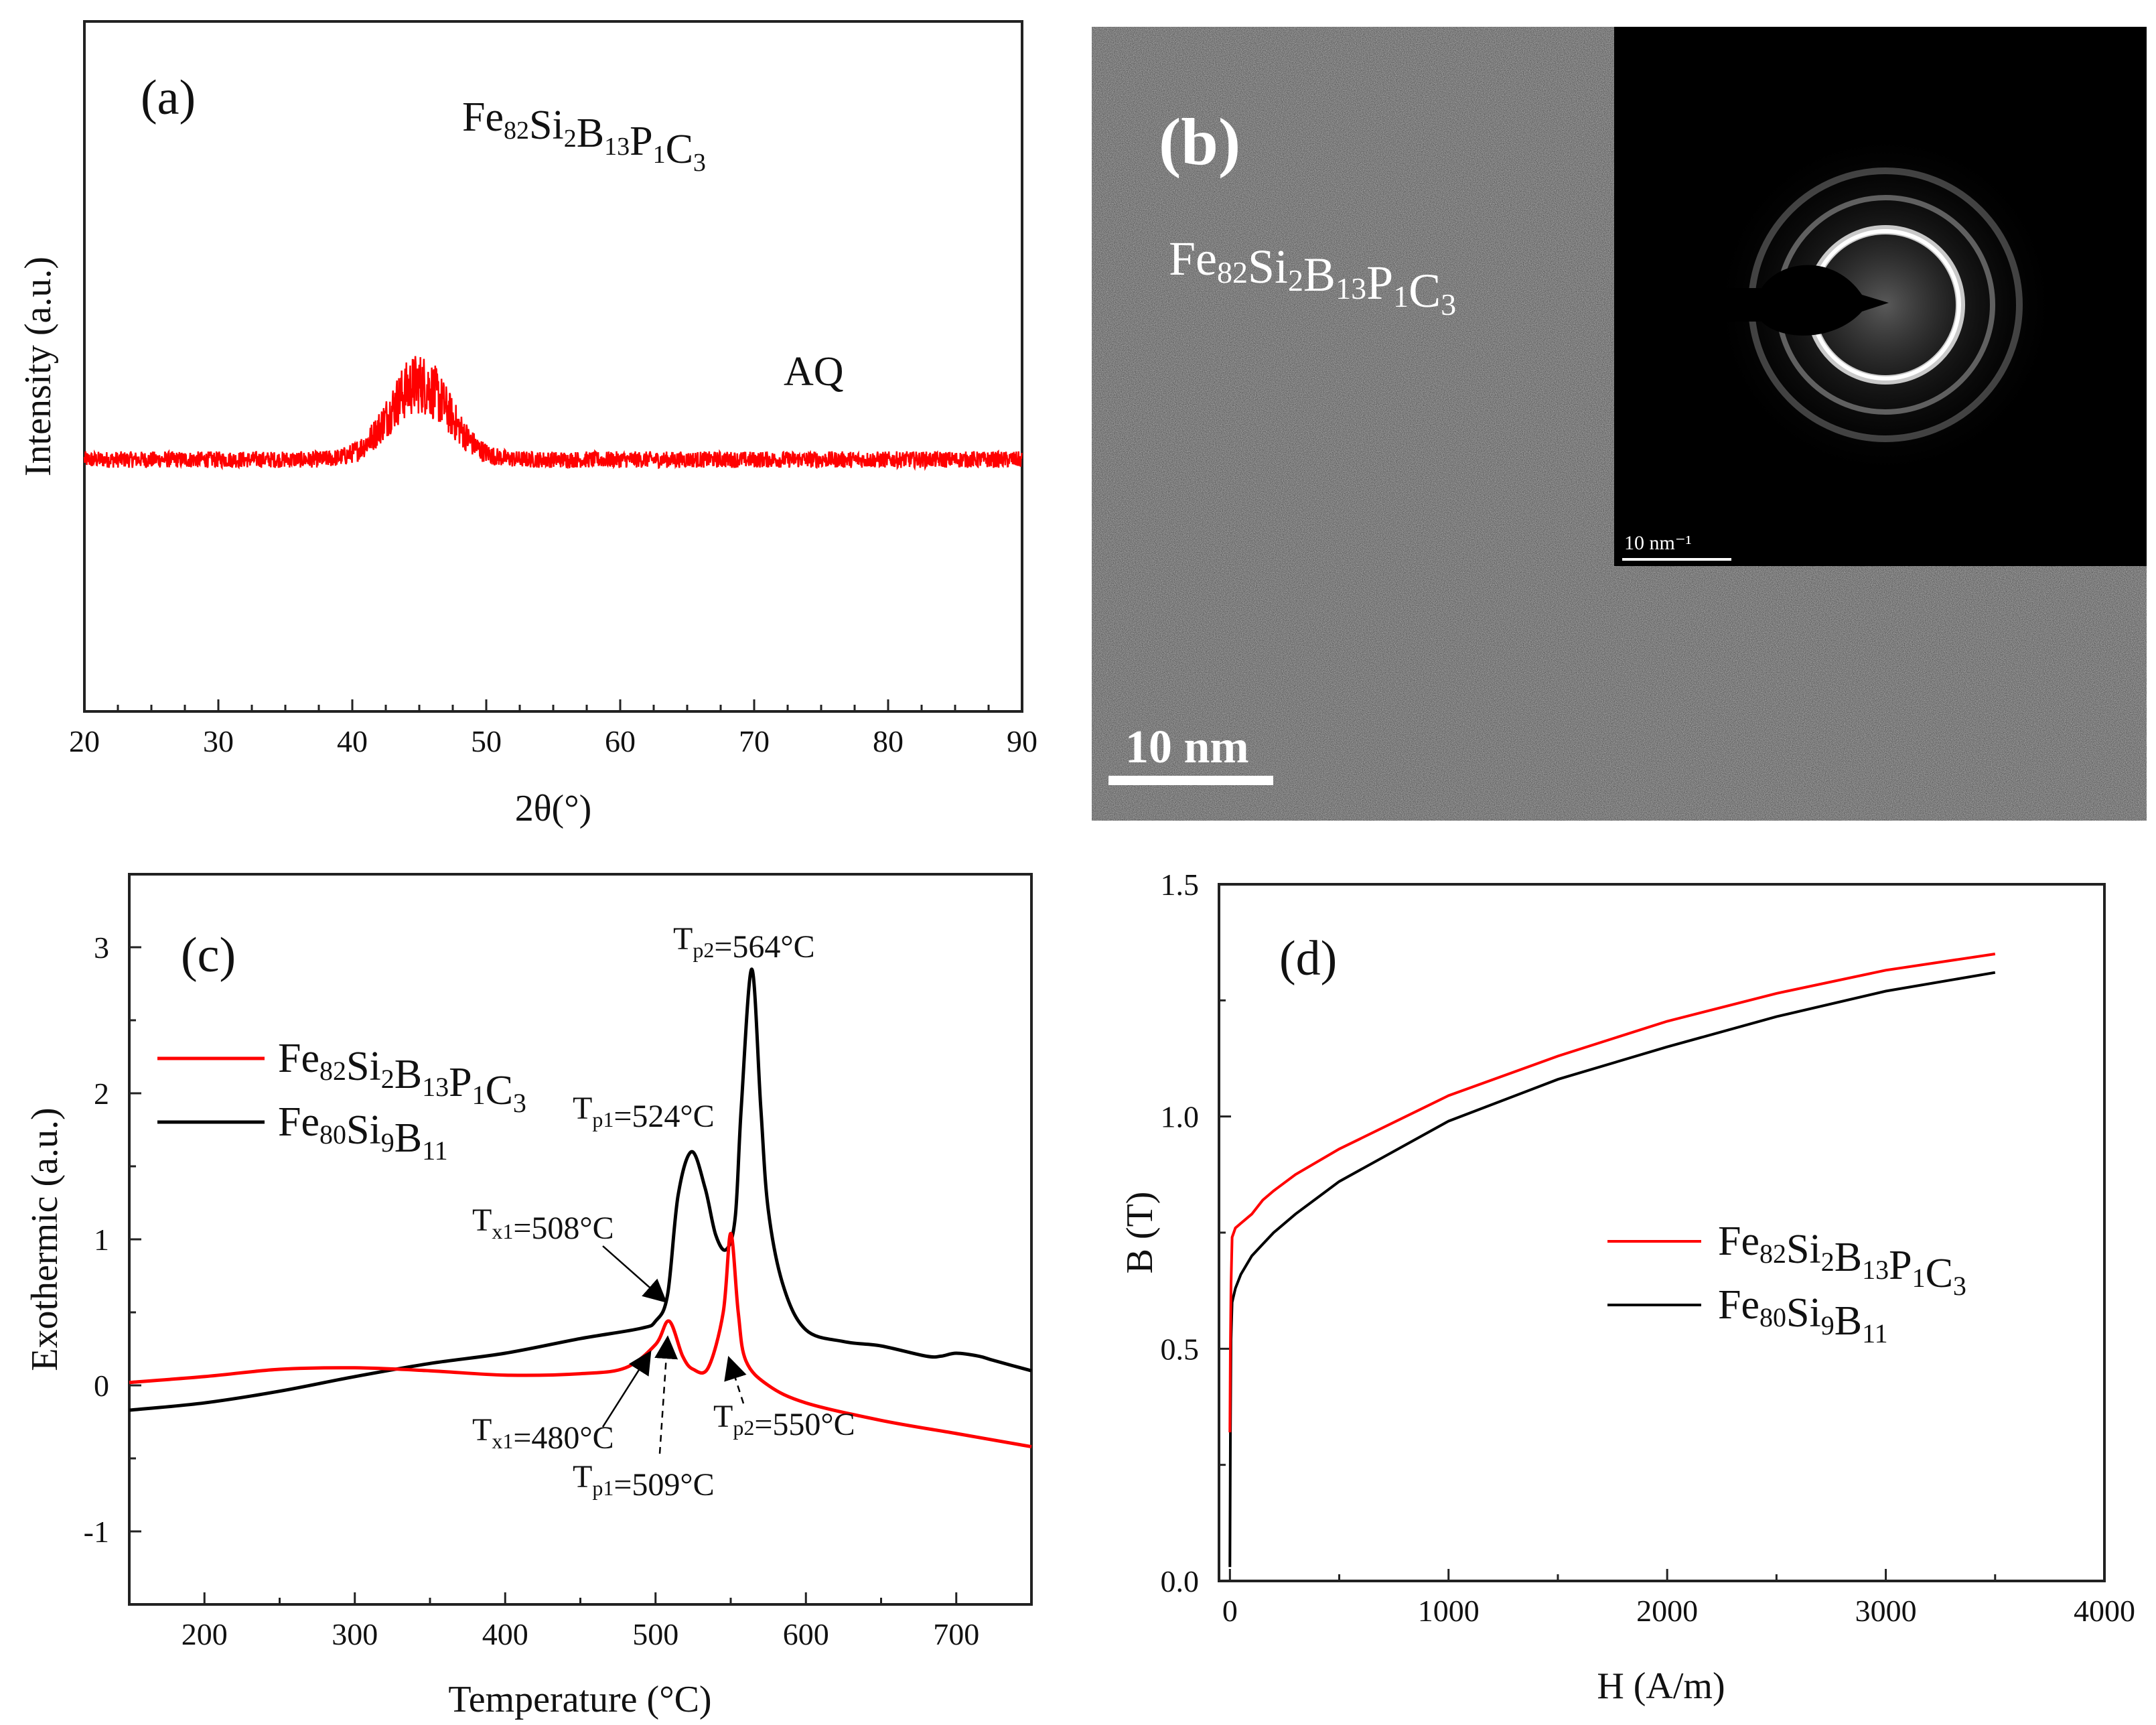 The width and height of the screenshot is (2156, 1725). Describe the element at coordinates (784, 1421) in the screenshot. I see `annotation-tp2_red: Tp2=550°C` at that location.